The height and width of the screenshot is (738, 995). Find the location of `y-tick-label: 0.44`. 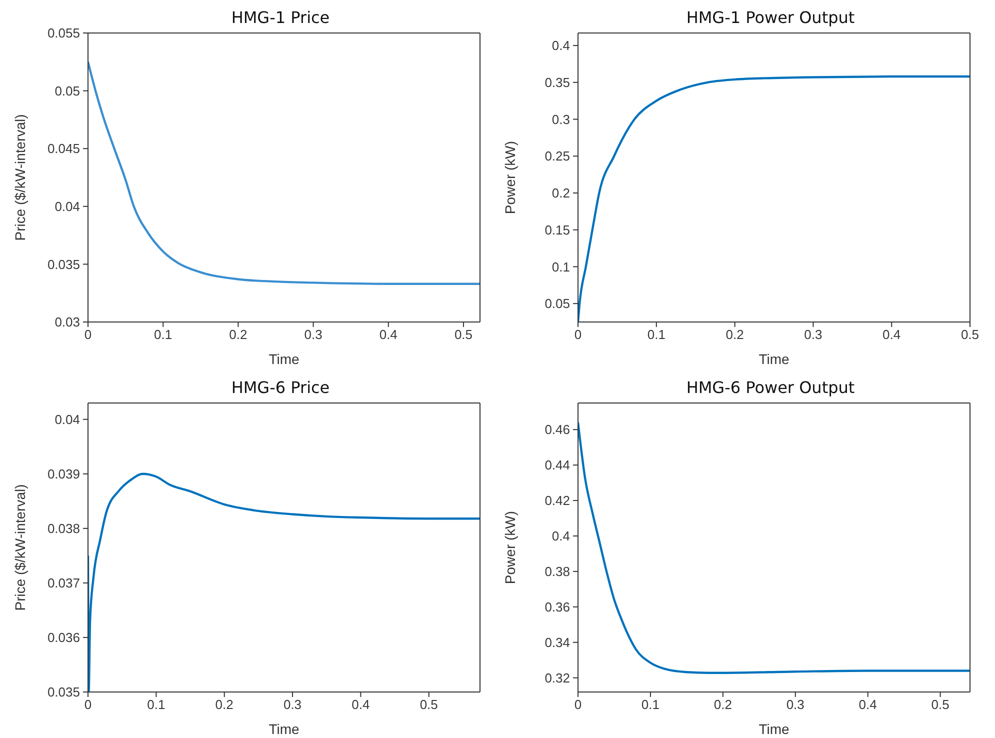

y-tick-label: 0.44 is located at coordinates (557, 465).